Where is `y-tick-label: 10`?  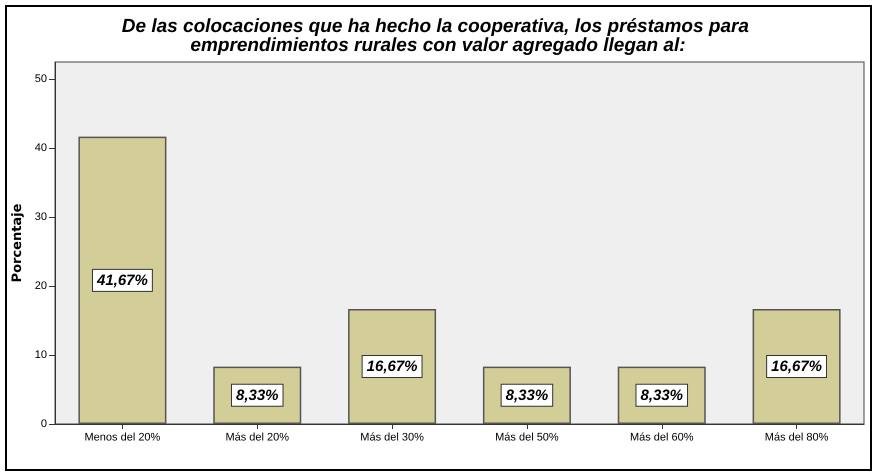 y-tick-label: 10 is located at coordinates (40, 355).